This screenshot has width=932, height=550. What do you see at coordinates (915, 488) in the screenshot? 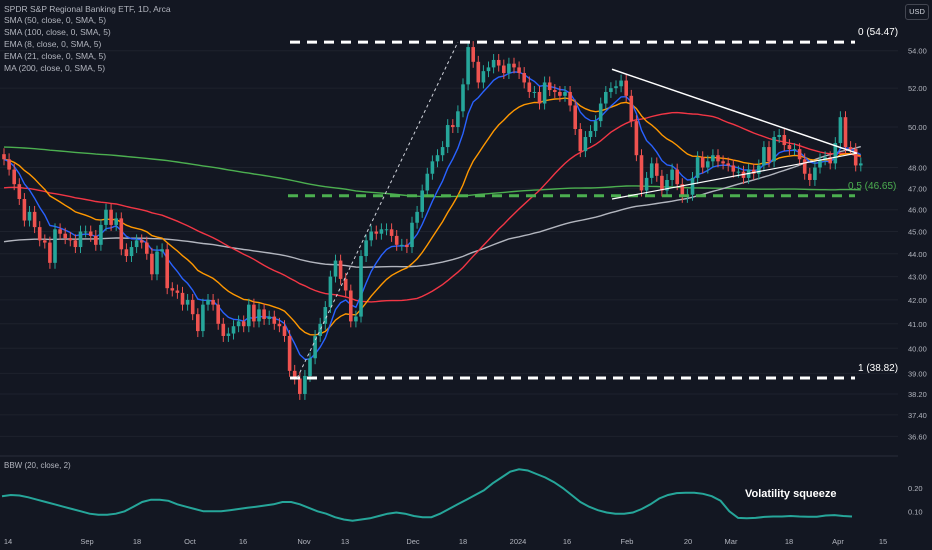
I see `bbw-tick-label: 0.20` at bounding box center [915, 488].